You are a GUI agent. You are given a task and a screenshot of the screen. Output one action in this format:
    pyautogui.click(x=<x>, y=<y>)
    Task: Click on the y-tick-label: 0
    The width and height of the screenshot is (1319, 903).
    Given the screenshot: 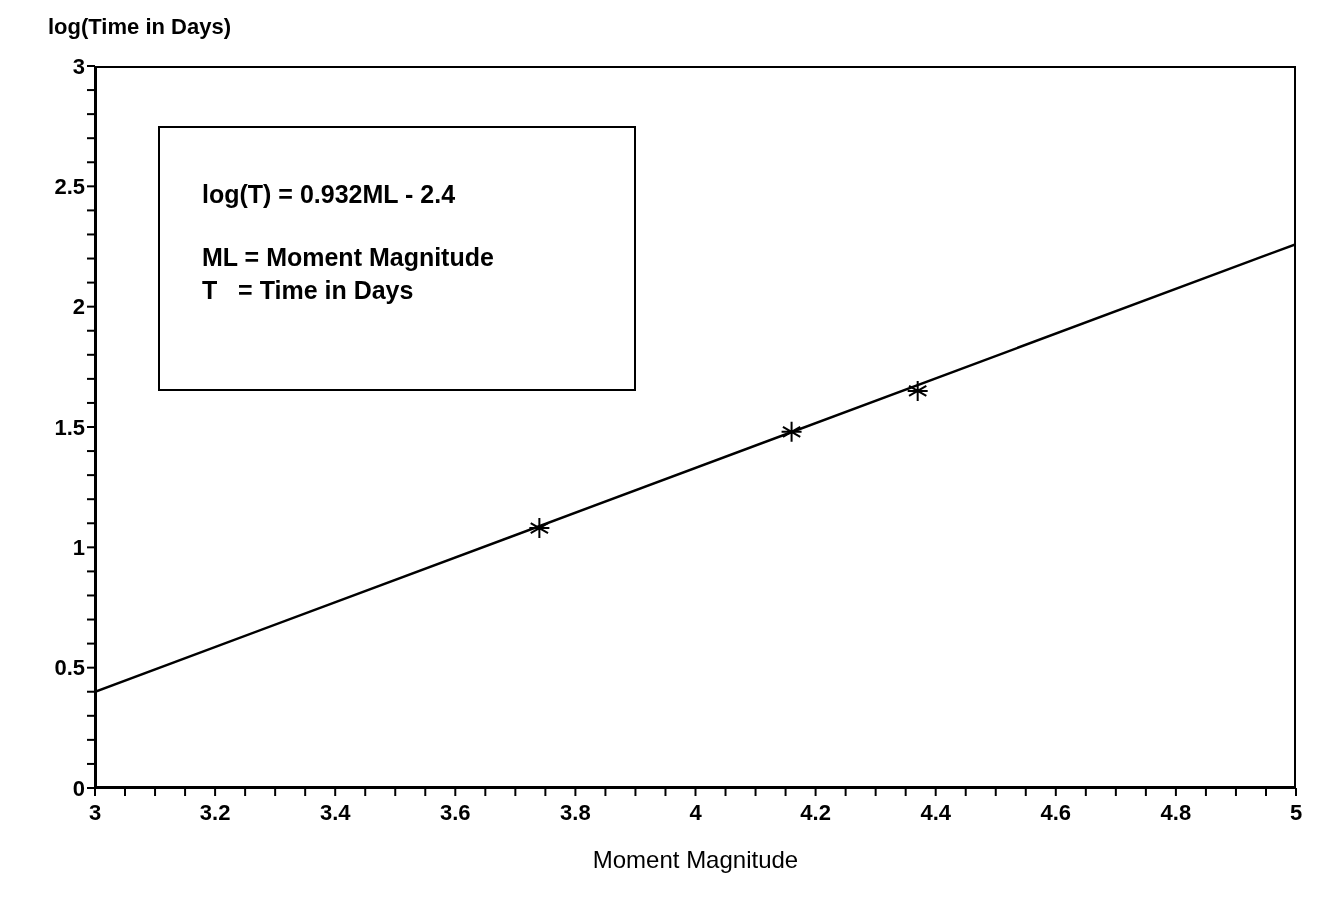 What is the action you would take?
    pyautogui.click(x=78, y=788)
    